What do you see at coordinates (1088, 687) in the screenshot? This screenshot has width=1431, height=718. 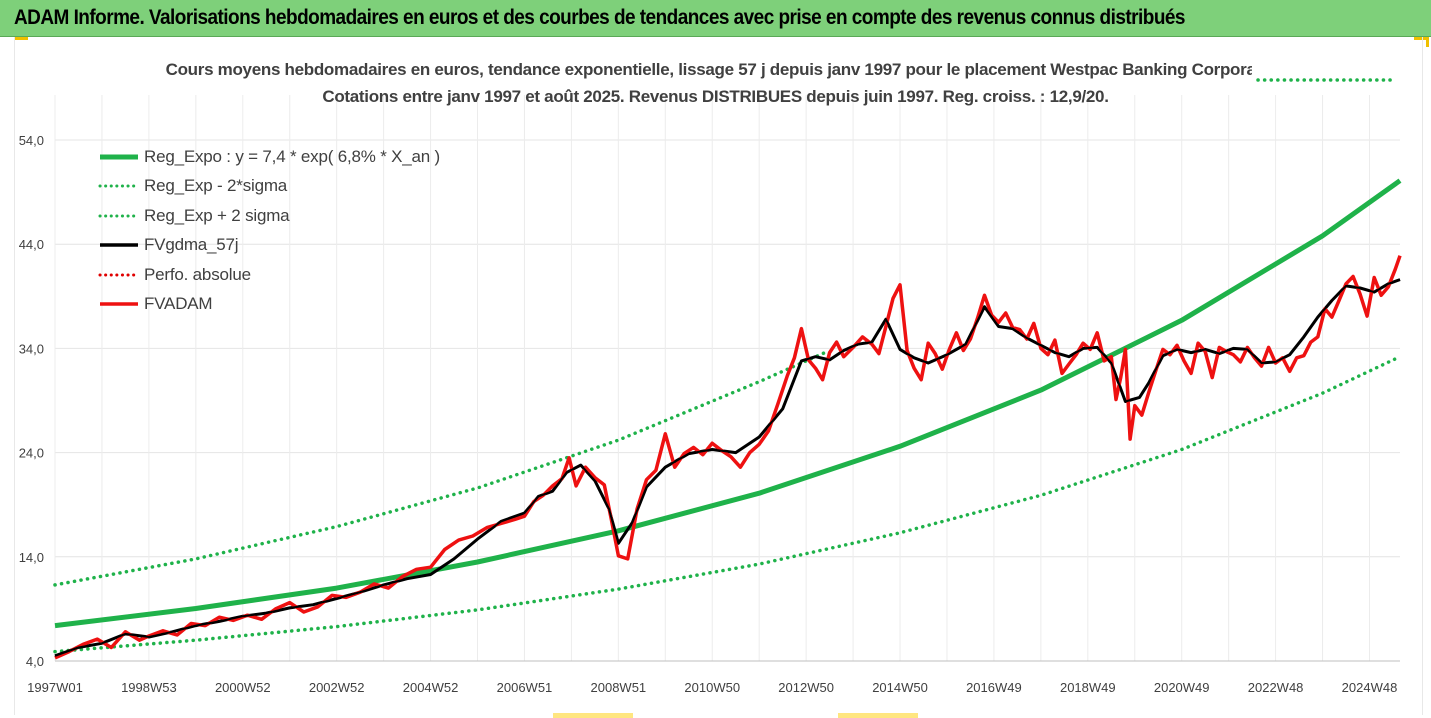 I see `x-tick-label: 2018W49` at bounding box center [1088, 687].